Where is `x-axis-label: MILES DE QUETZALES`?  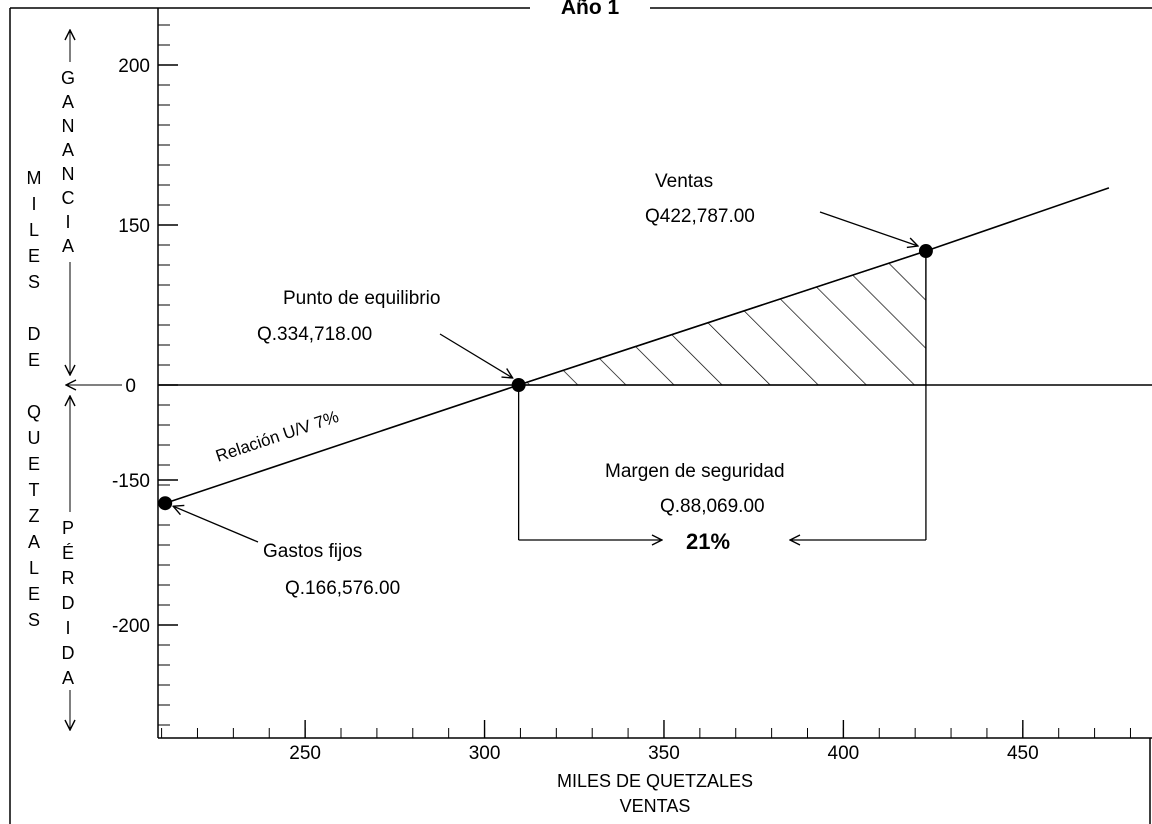 x-axis-label: MILES DE QUETZALES is located at coordinates (655, 781).